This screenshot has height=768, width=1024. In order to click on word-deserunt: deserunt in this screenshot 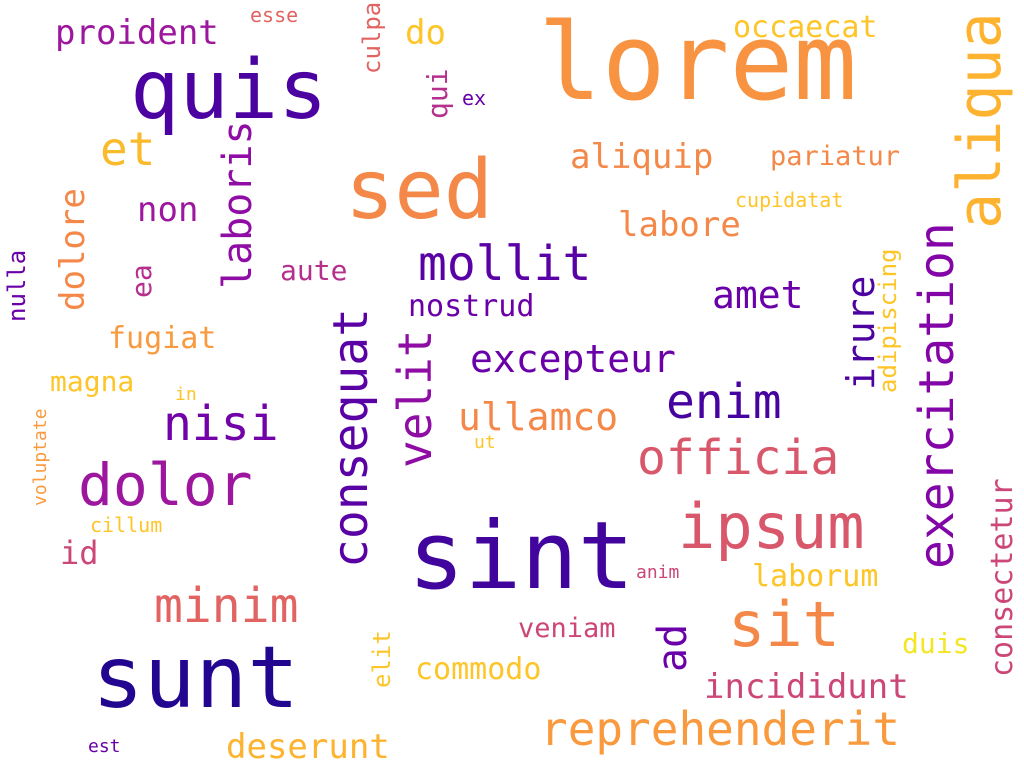, I will do `click(308, 747)`.